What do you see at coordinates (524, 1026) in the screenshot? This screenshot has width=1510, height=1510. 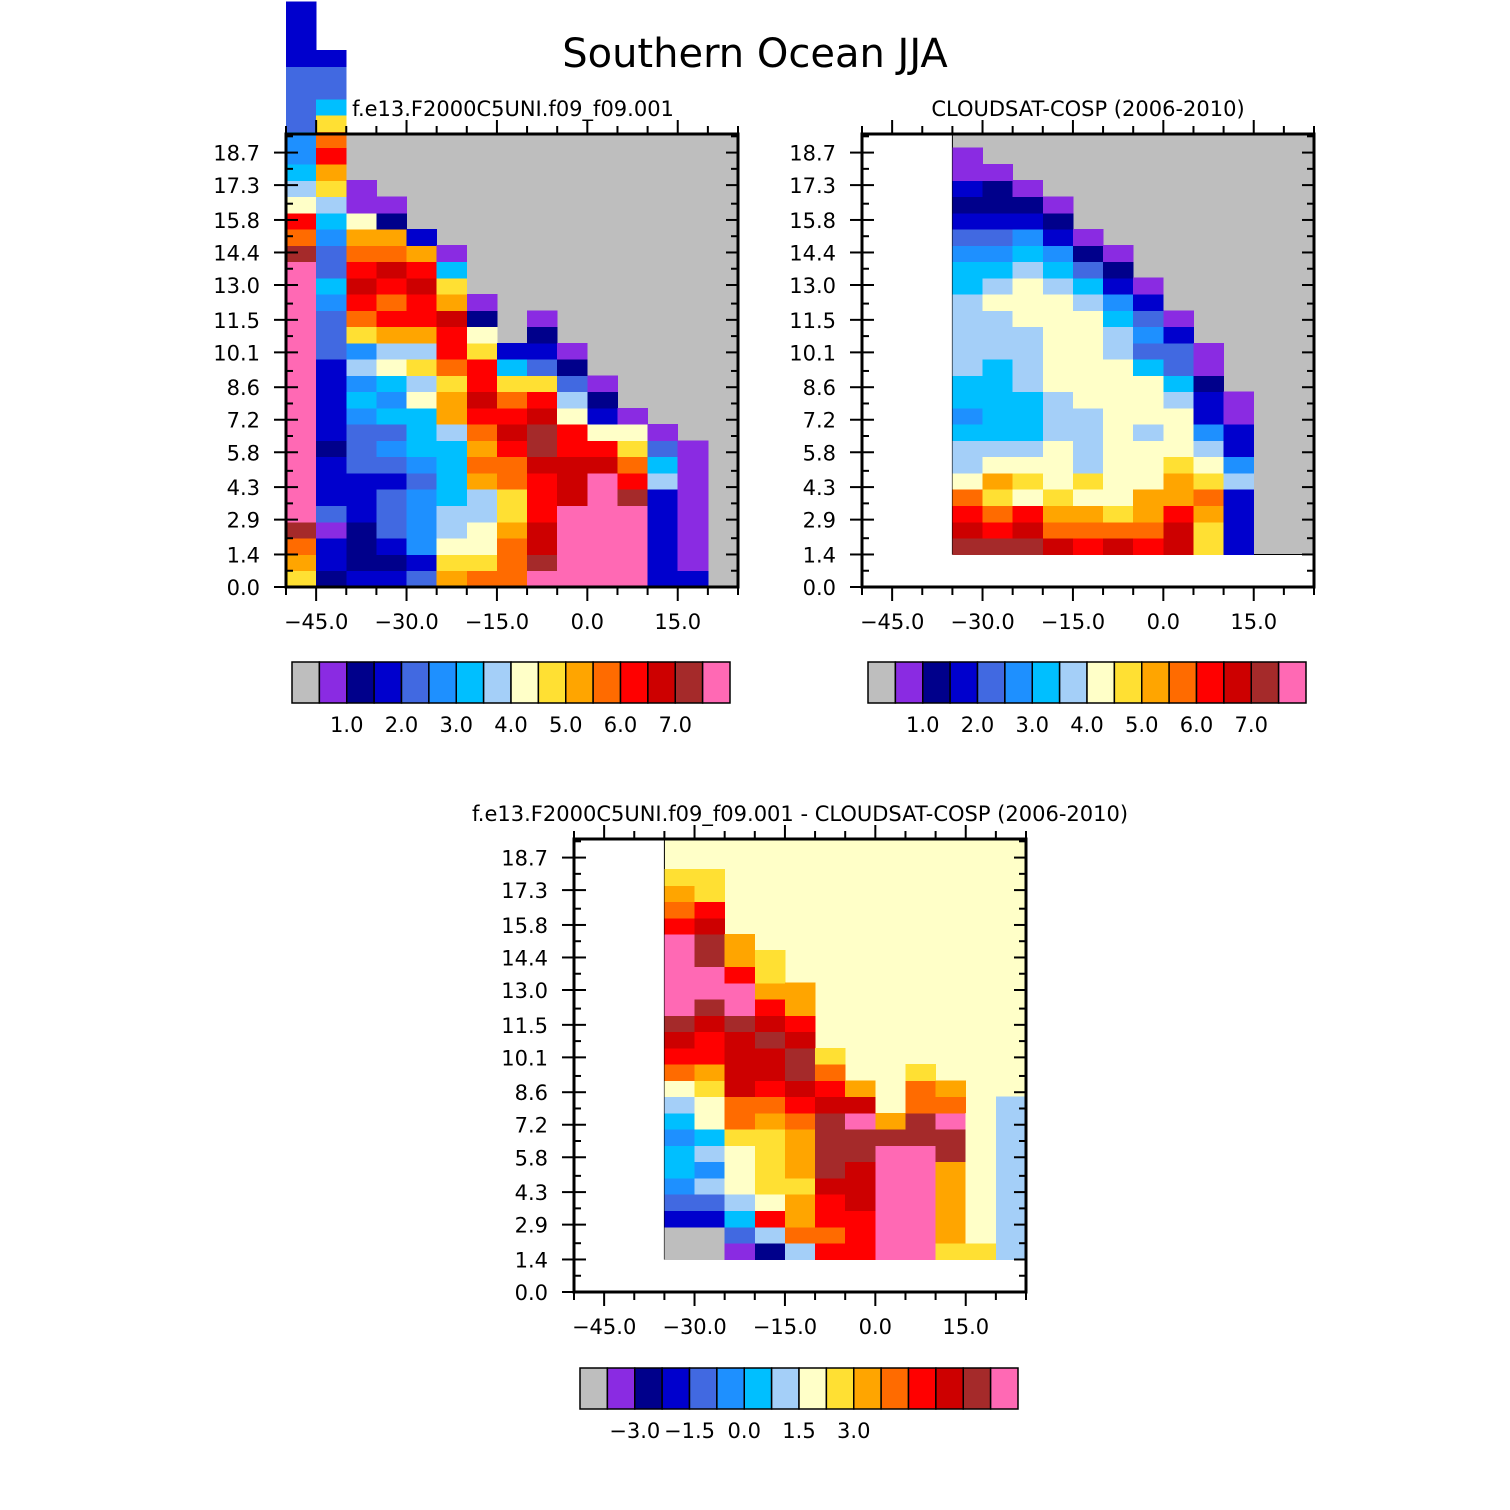 I see `y-tick-label: 11.5` at bounding box center [524, 1026].